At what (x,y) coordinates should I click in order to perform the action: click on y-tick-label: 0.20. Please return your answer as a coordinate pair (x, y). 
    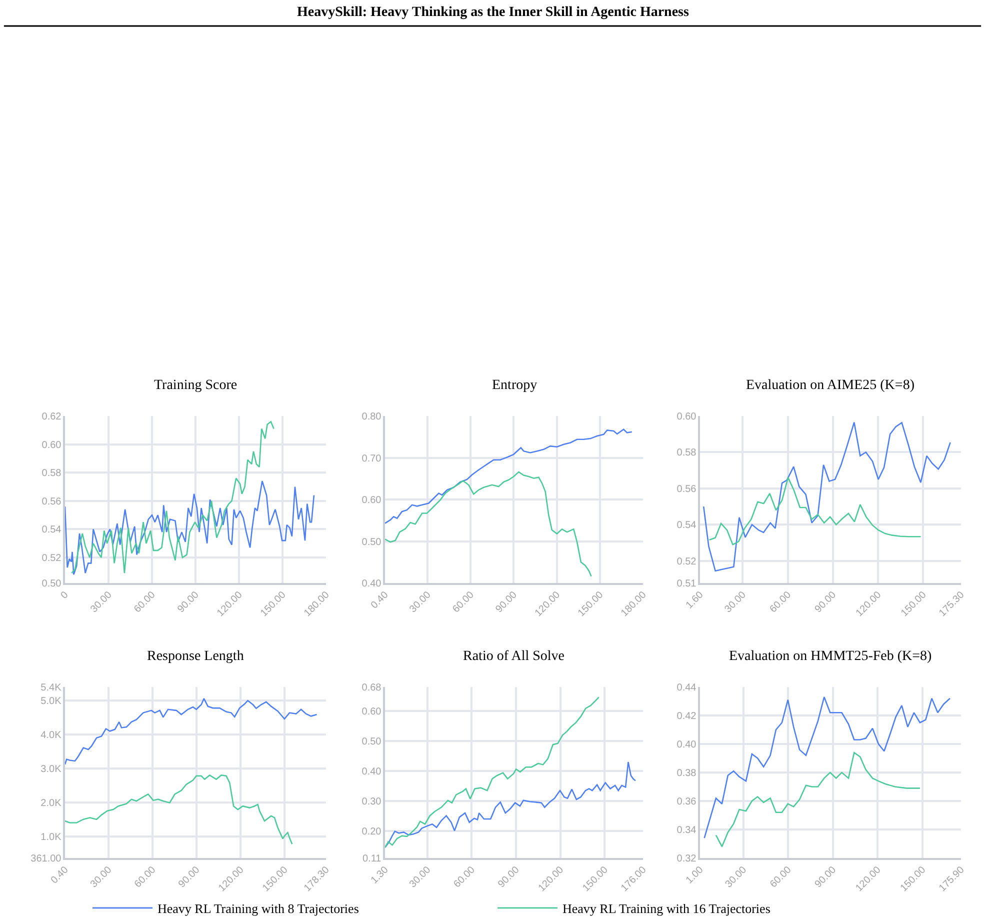
    Looking at the image, I should click on (372, 832).